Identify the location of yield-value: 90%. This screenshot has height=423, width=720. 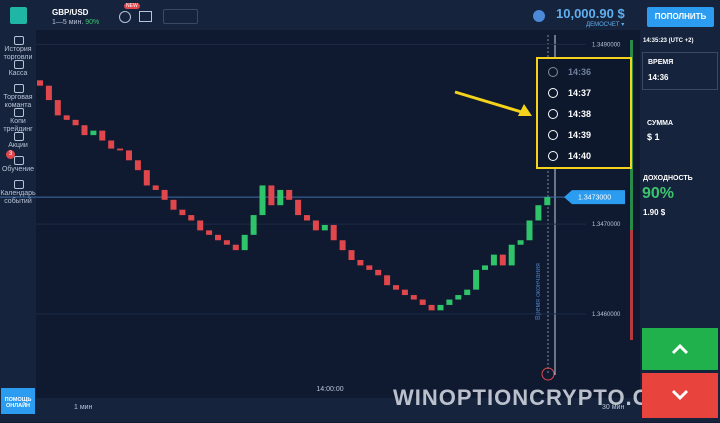
(658, 193).